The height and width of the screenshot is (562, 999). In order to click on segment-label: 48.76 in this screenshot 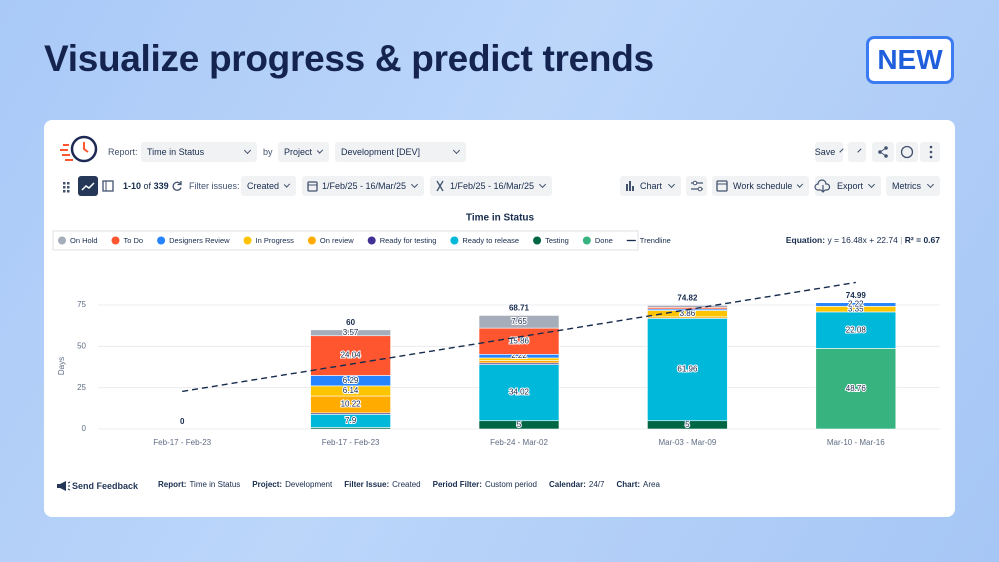, I will do `click(856, 388)`.